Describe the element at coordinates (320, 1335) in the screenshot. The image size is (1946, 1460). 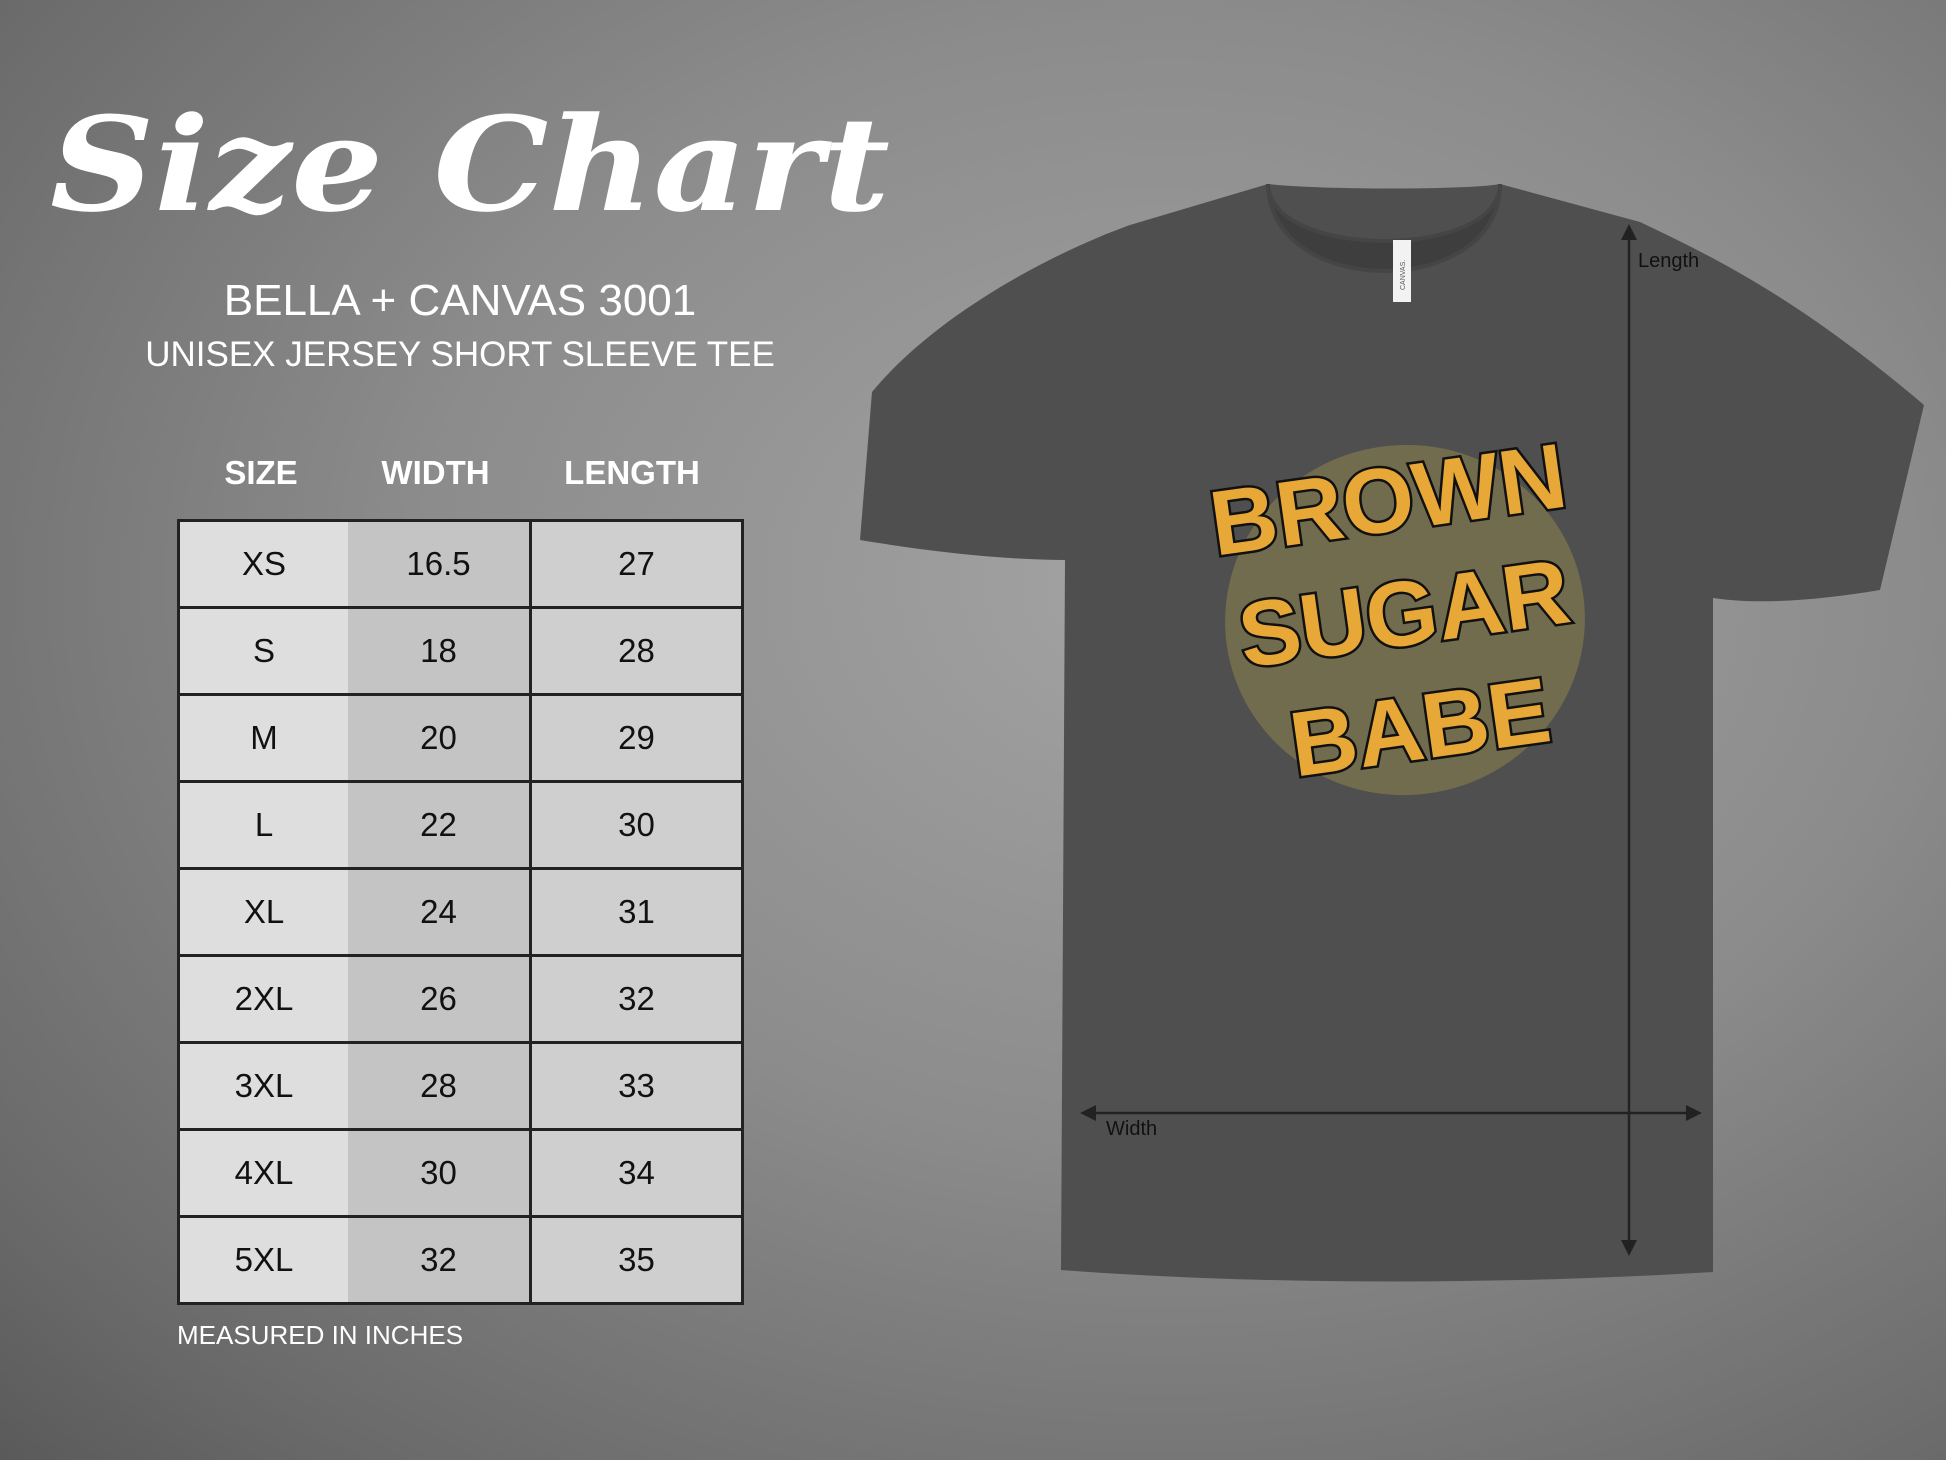
I see `measurement-note: MEASURED IN INCHES` at that location.